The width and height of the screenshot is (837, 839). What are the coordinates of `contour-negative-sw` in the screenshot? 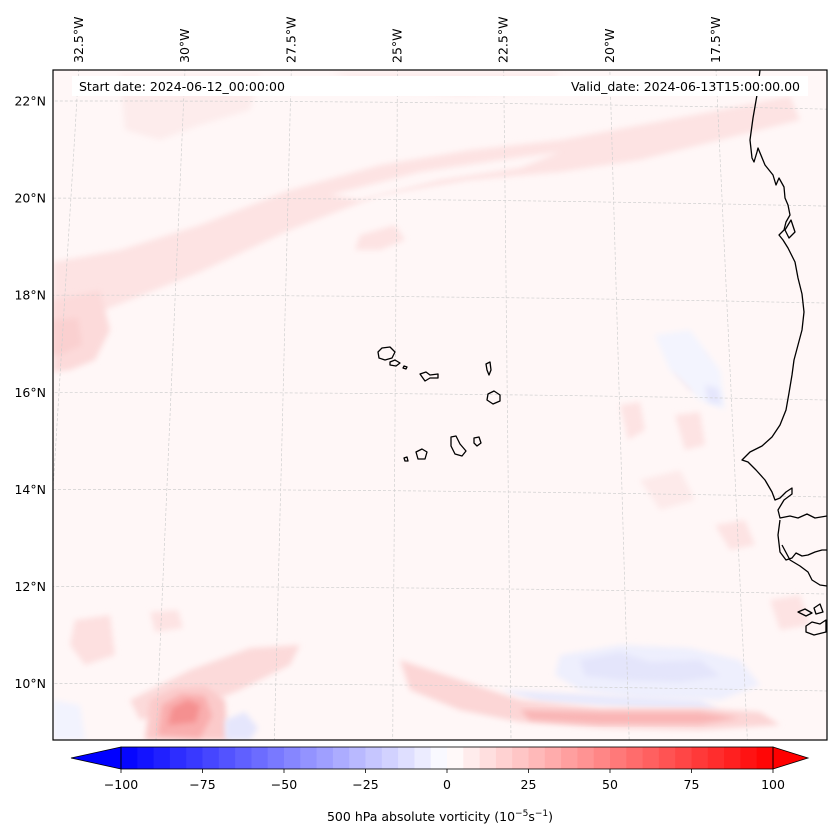 It's located at (241, 726).